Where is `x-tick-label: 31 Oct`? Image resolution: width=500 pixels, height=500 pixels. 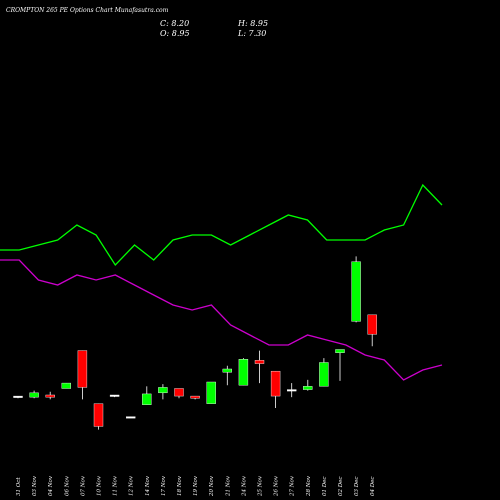
x-tick-label: 31 Oct is located at coordinates (19, 486).